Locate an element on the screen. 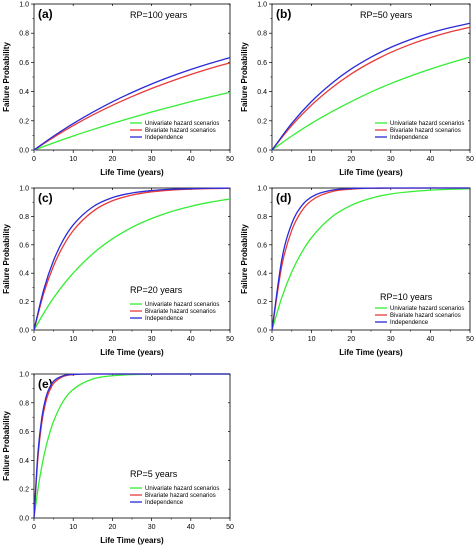 The height and width of the screenshot is (549, 474). return-period-label: RP=100 years is located at coordinates (159, 15).